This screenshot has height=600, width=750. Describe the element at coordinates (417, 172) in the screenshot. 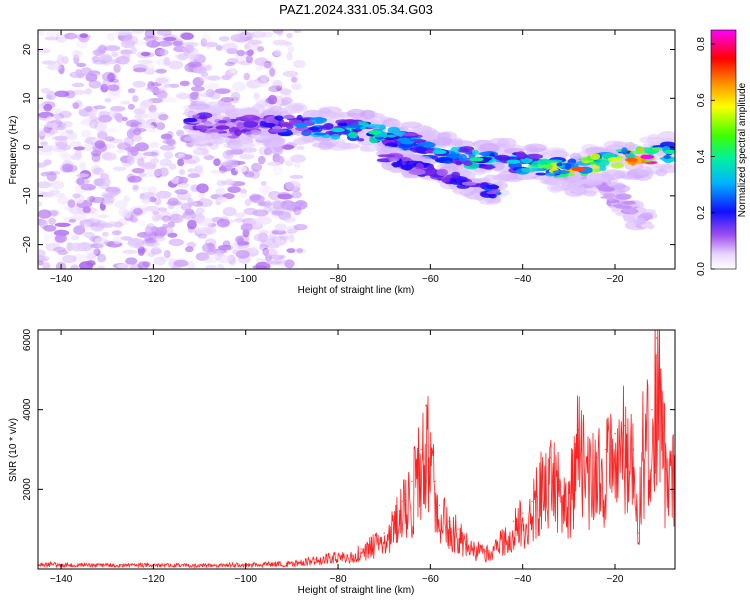

I see `spectrogram-secondary-branch-blob` at that location.